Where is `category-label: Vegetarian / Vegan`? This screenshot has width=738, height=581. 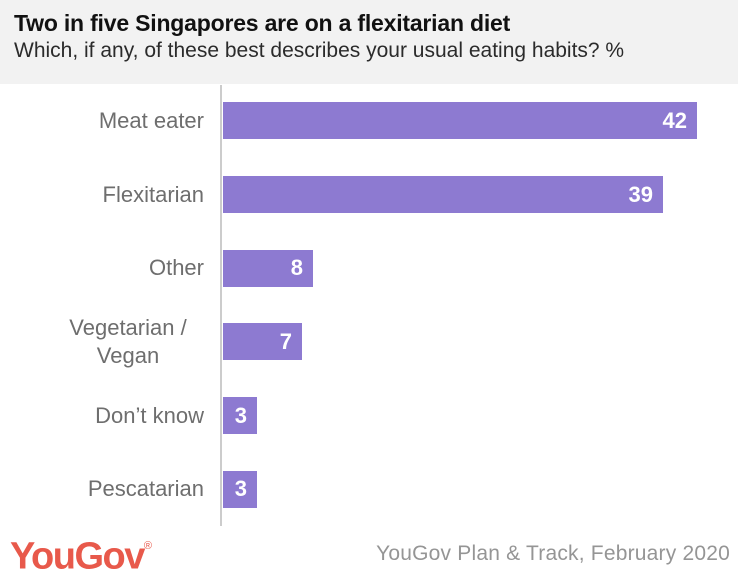 category-label: Vegetarian / Vegan is located at coordinates (128, 341).